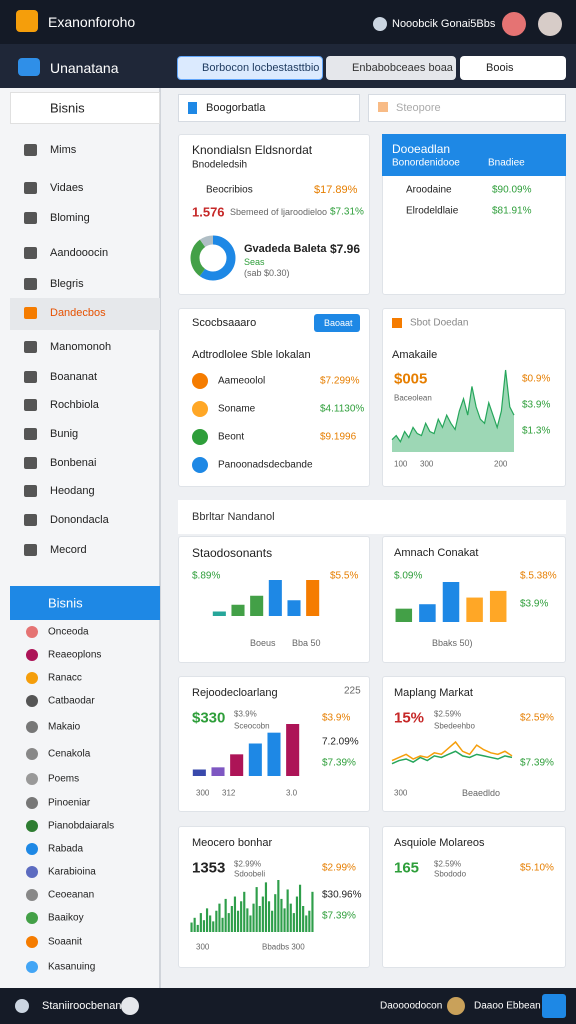 This screenshot has width=576, height=1024. Describe the element at coordinates (78, 313) in the screenshot. I see `sidebar-item: Dandecbos` at that location.